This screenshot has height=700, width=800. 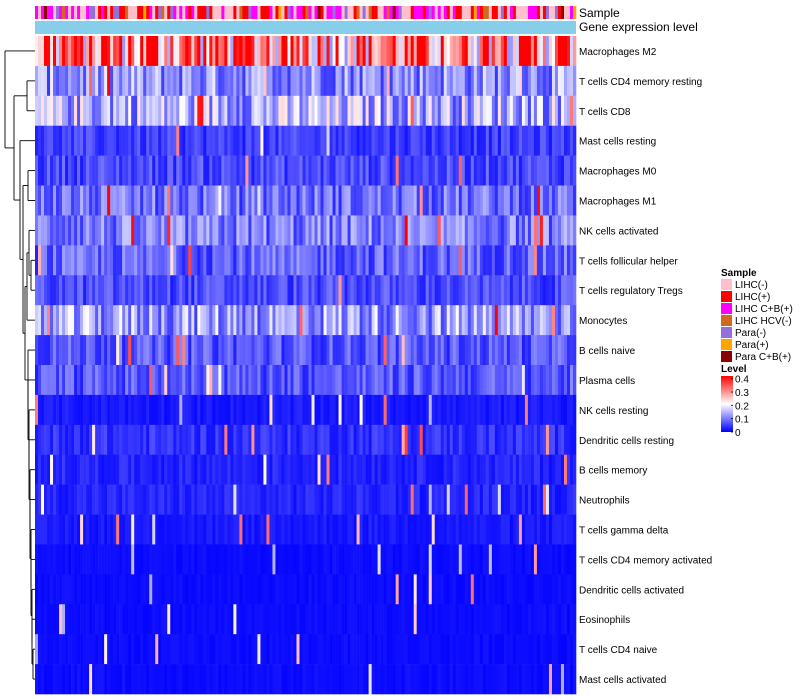 I want to click on legend-swatch, so click(x=726, y=308).